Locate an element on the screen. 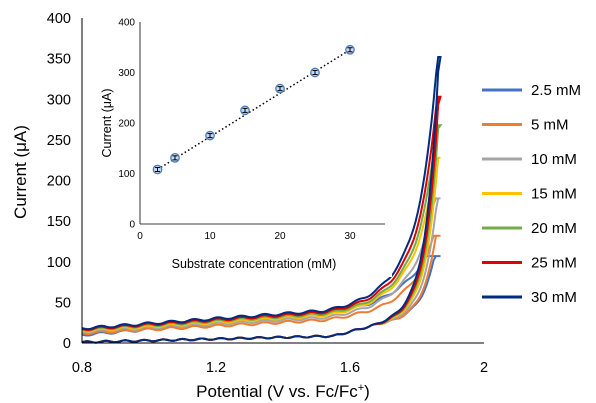  inset-y-tick-label: 300 is located at coordinates (126, 73).